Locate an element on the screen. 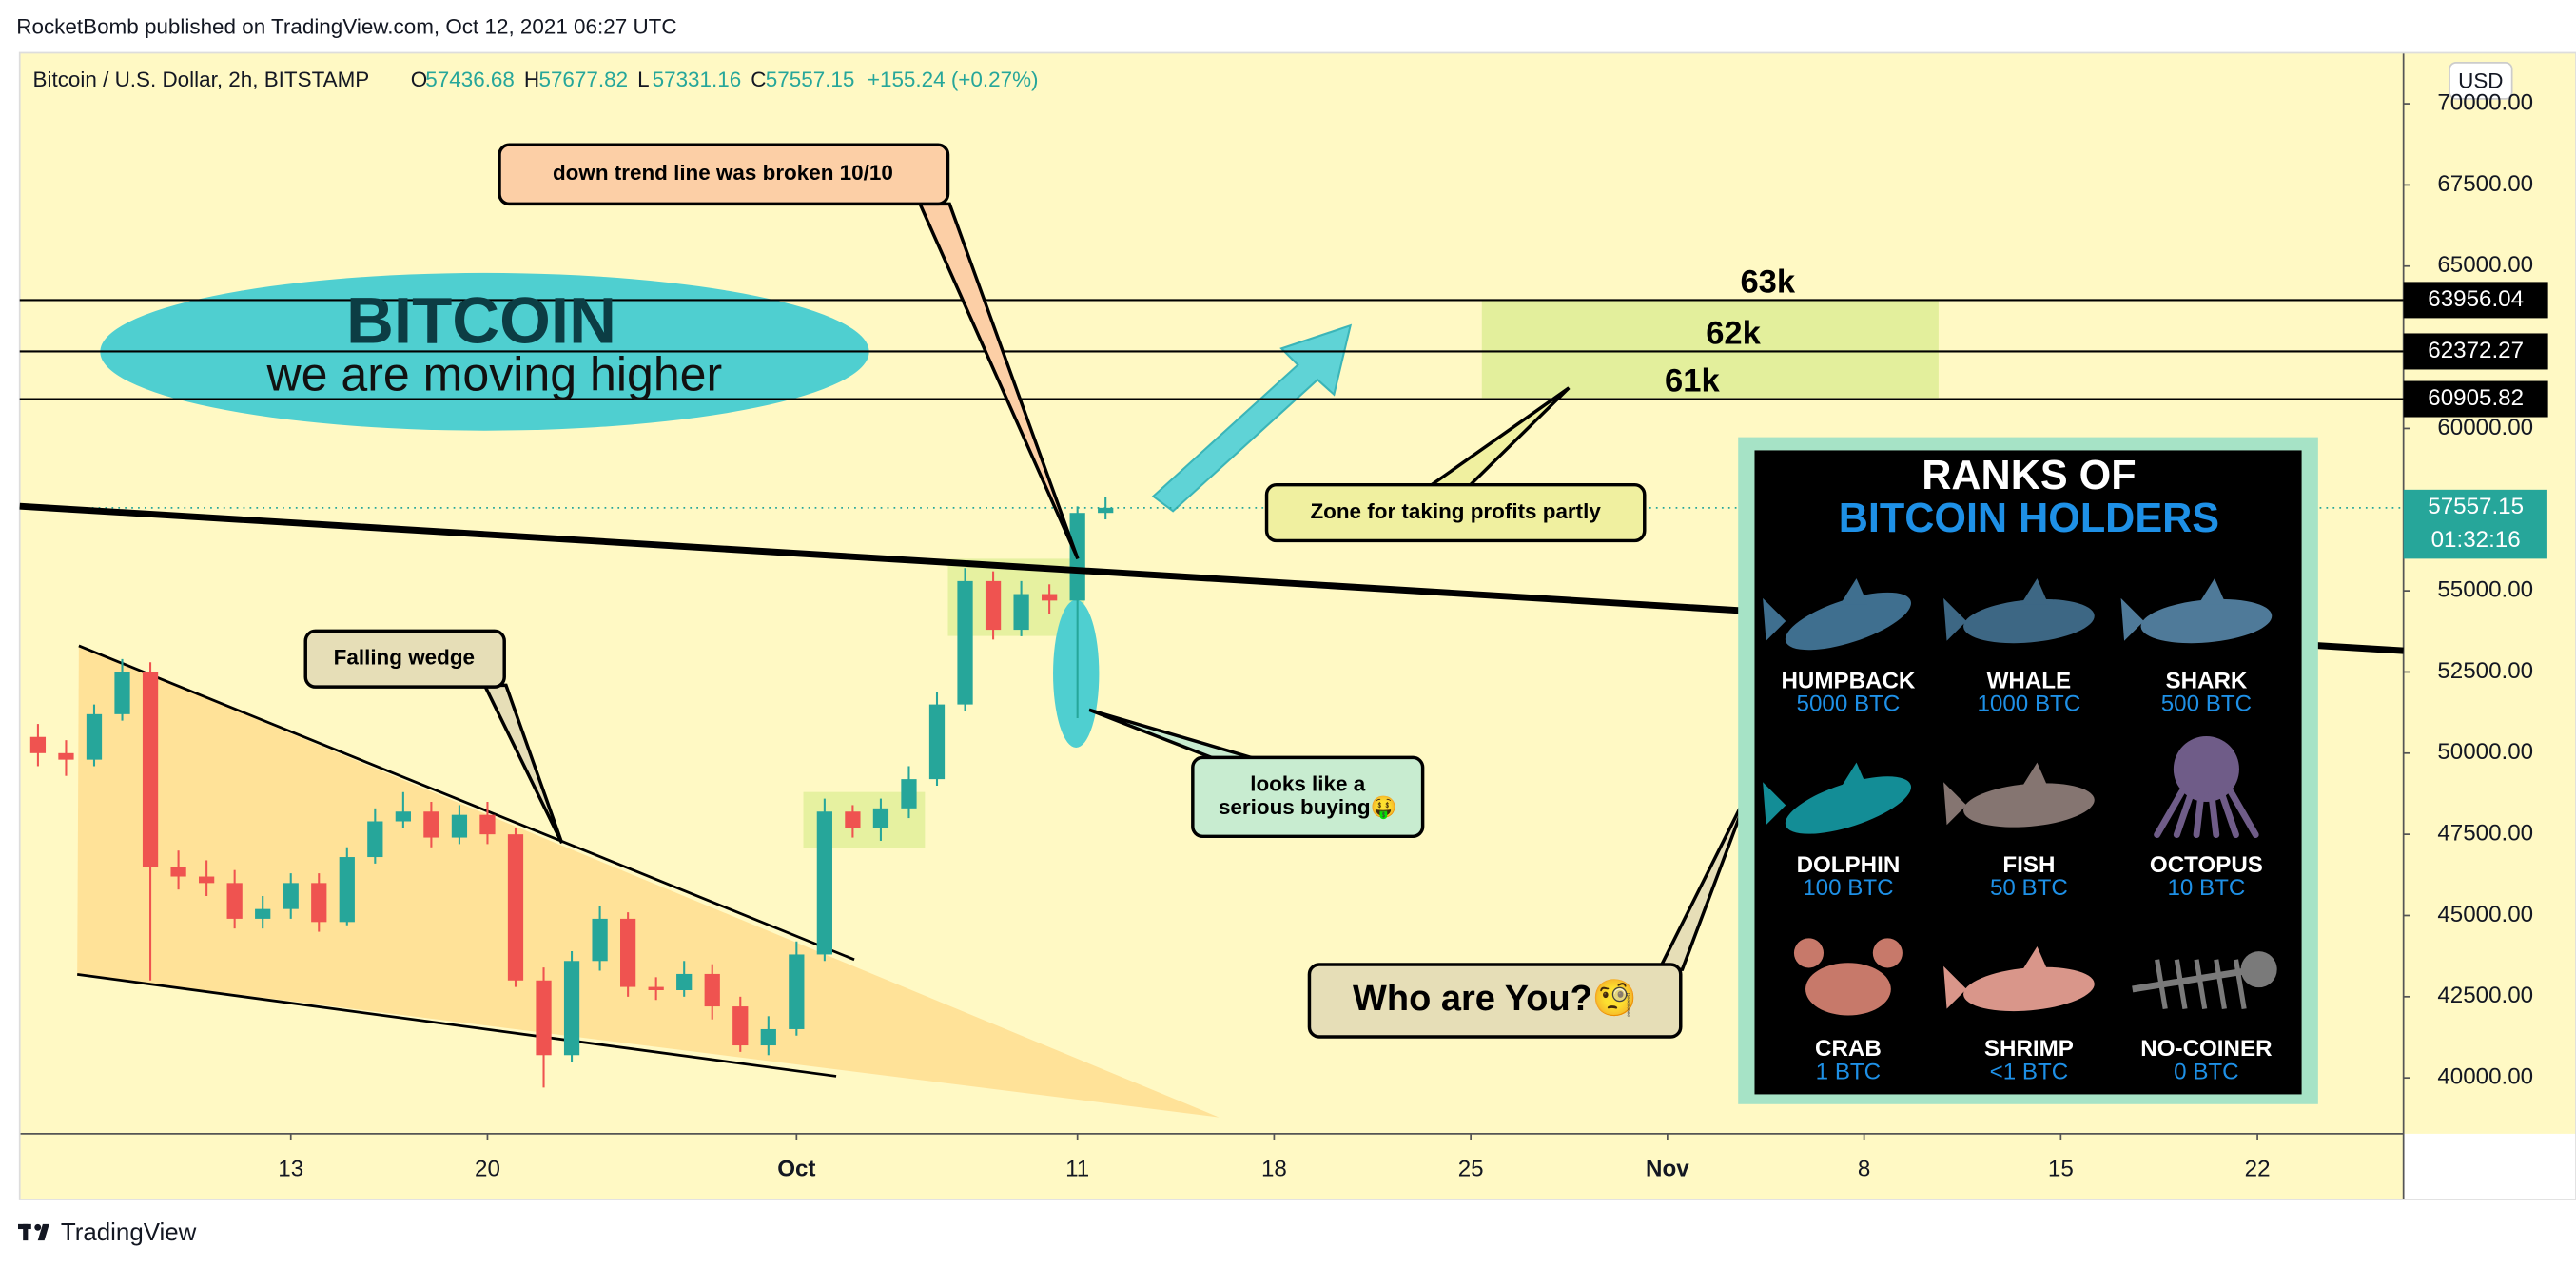  x-tick-label: 13 is located at coordinates (291, 1169).